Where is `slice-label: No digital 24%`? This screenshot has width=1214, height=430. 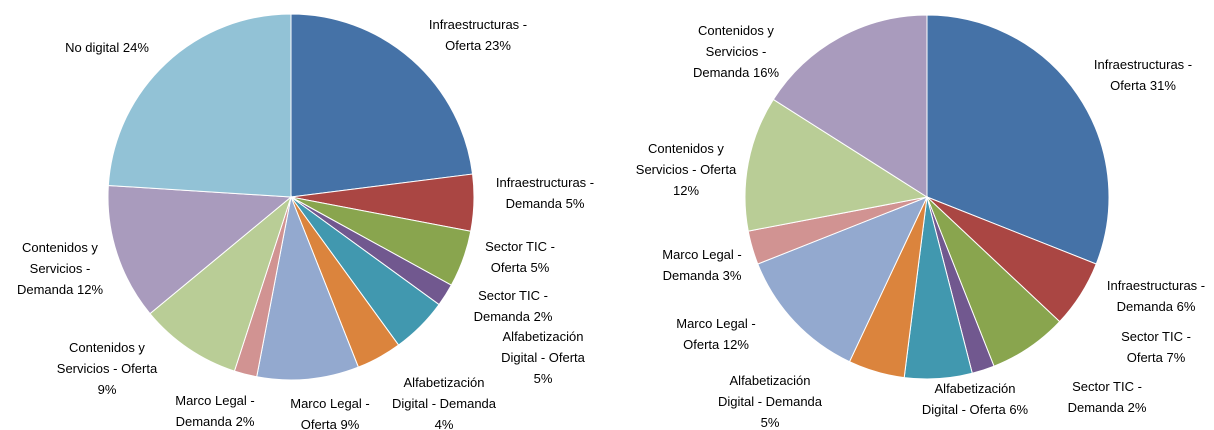 slice-label: No digital 24% is located at coordinates (107, 47).